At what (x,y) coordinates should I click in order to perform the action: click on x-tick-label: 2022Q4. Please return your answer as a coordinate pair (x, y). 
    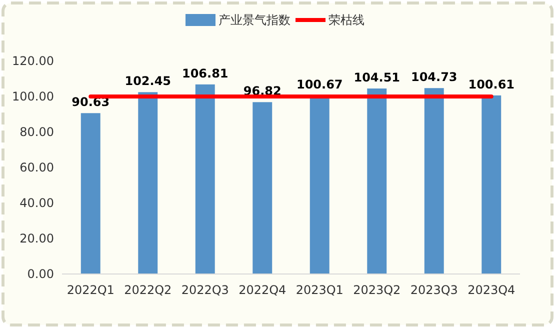
    Looking at the image, I should click on (262, 290).